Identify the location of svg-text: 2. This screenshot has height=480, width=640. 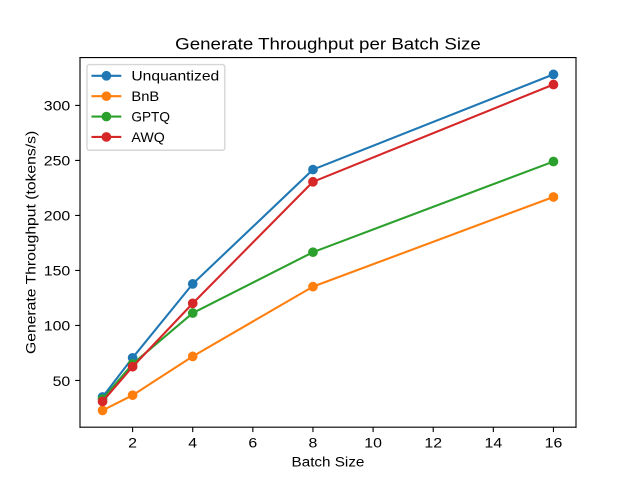
(132, 442).